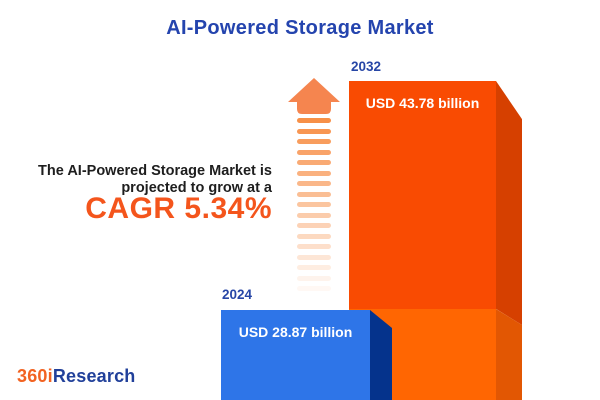 The width and height of the screenshot is (600, 400). Describe the element at coordinates (314, 208) in the screenshot. I see `growth-arrow-dashes` at that location.